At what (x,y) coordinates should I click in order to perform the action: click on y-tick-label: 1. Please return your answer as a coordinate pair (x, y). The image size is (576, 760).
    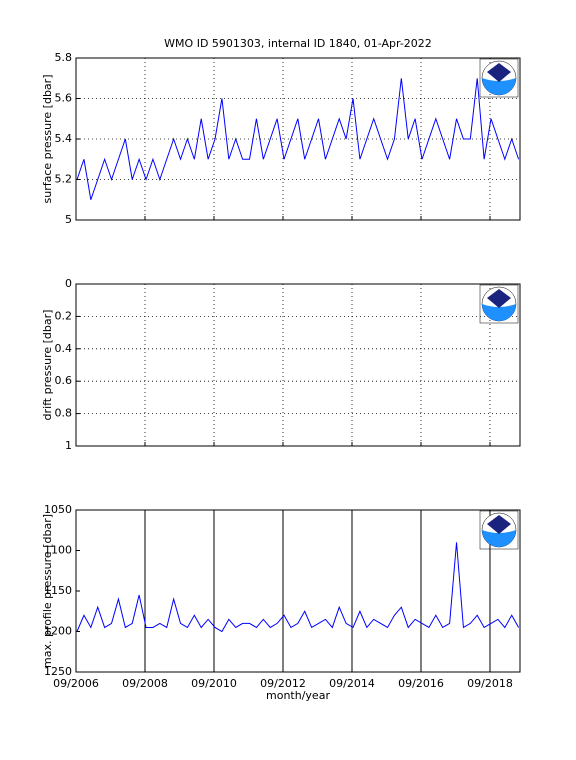
    Looking at the image, I should click on (68, 445).